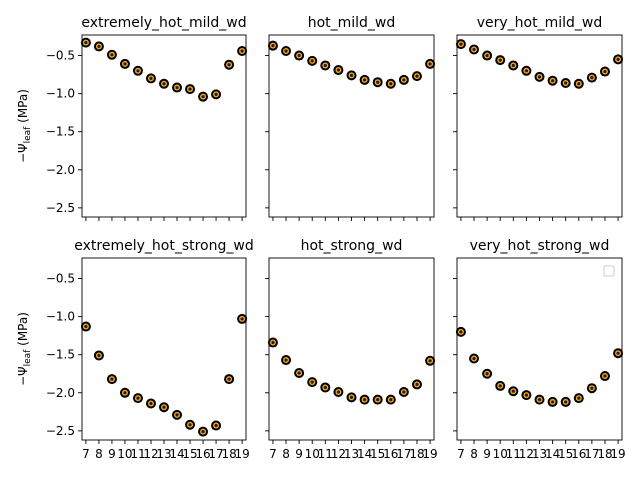  What do you see at coordinates (352, 246) in the screenshot?
I see `subplot-title: hot_strong_wd` at bounding box center [352, 246].